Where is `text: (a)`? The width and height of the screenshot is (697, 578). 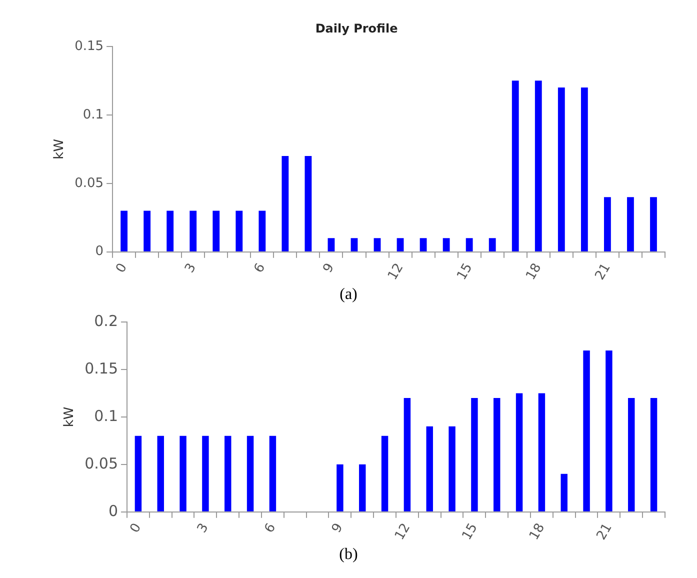 text: (a) is located at coordinates (348, 295).